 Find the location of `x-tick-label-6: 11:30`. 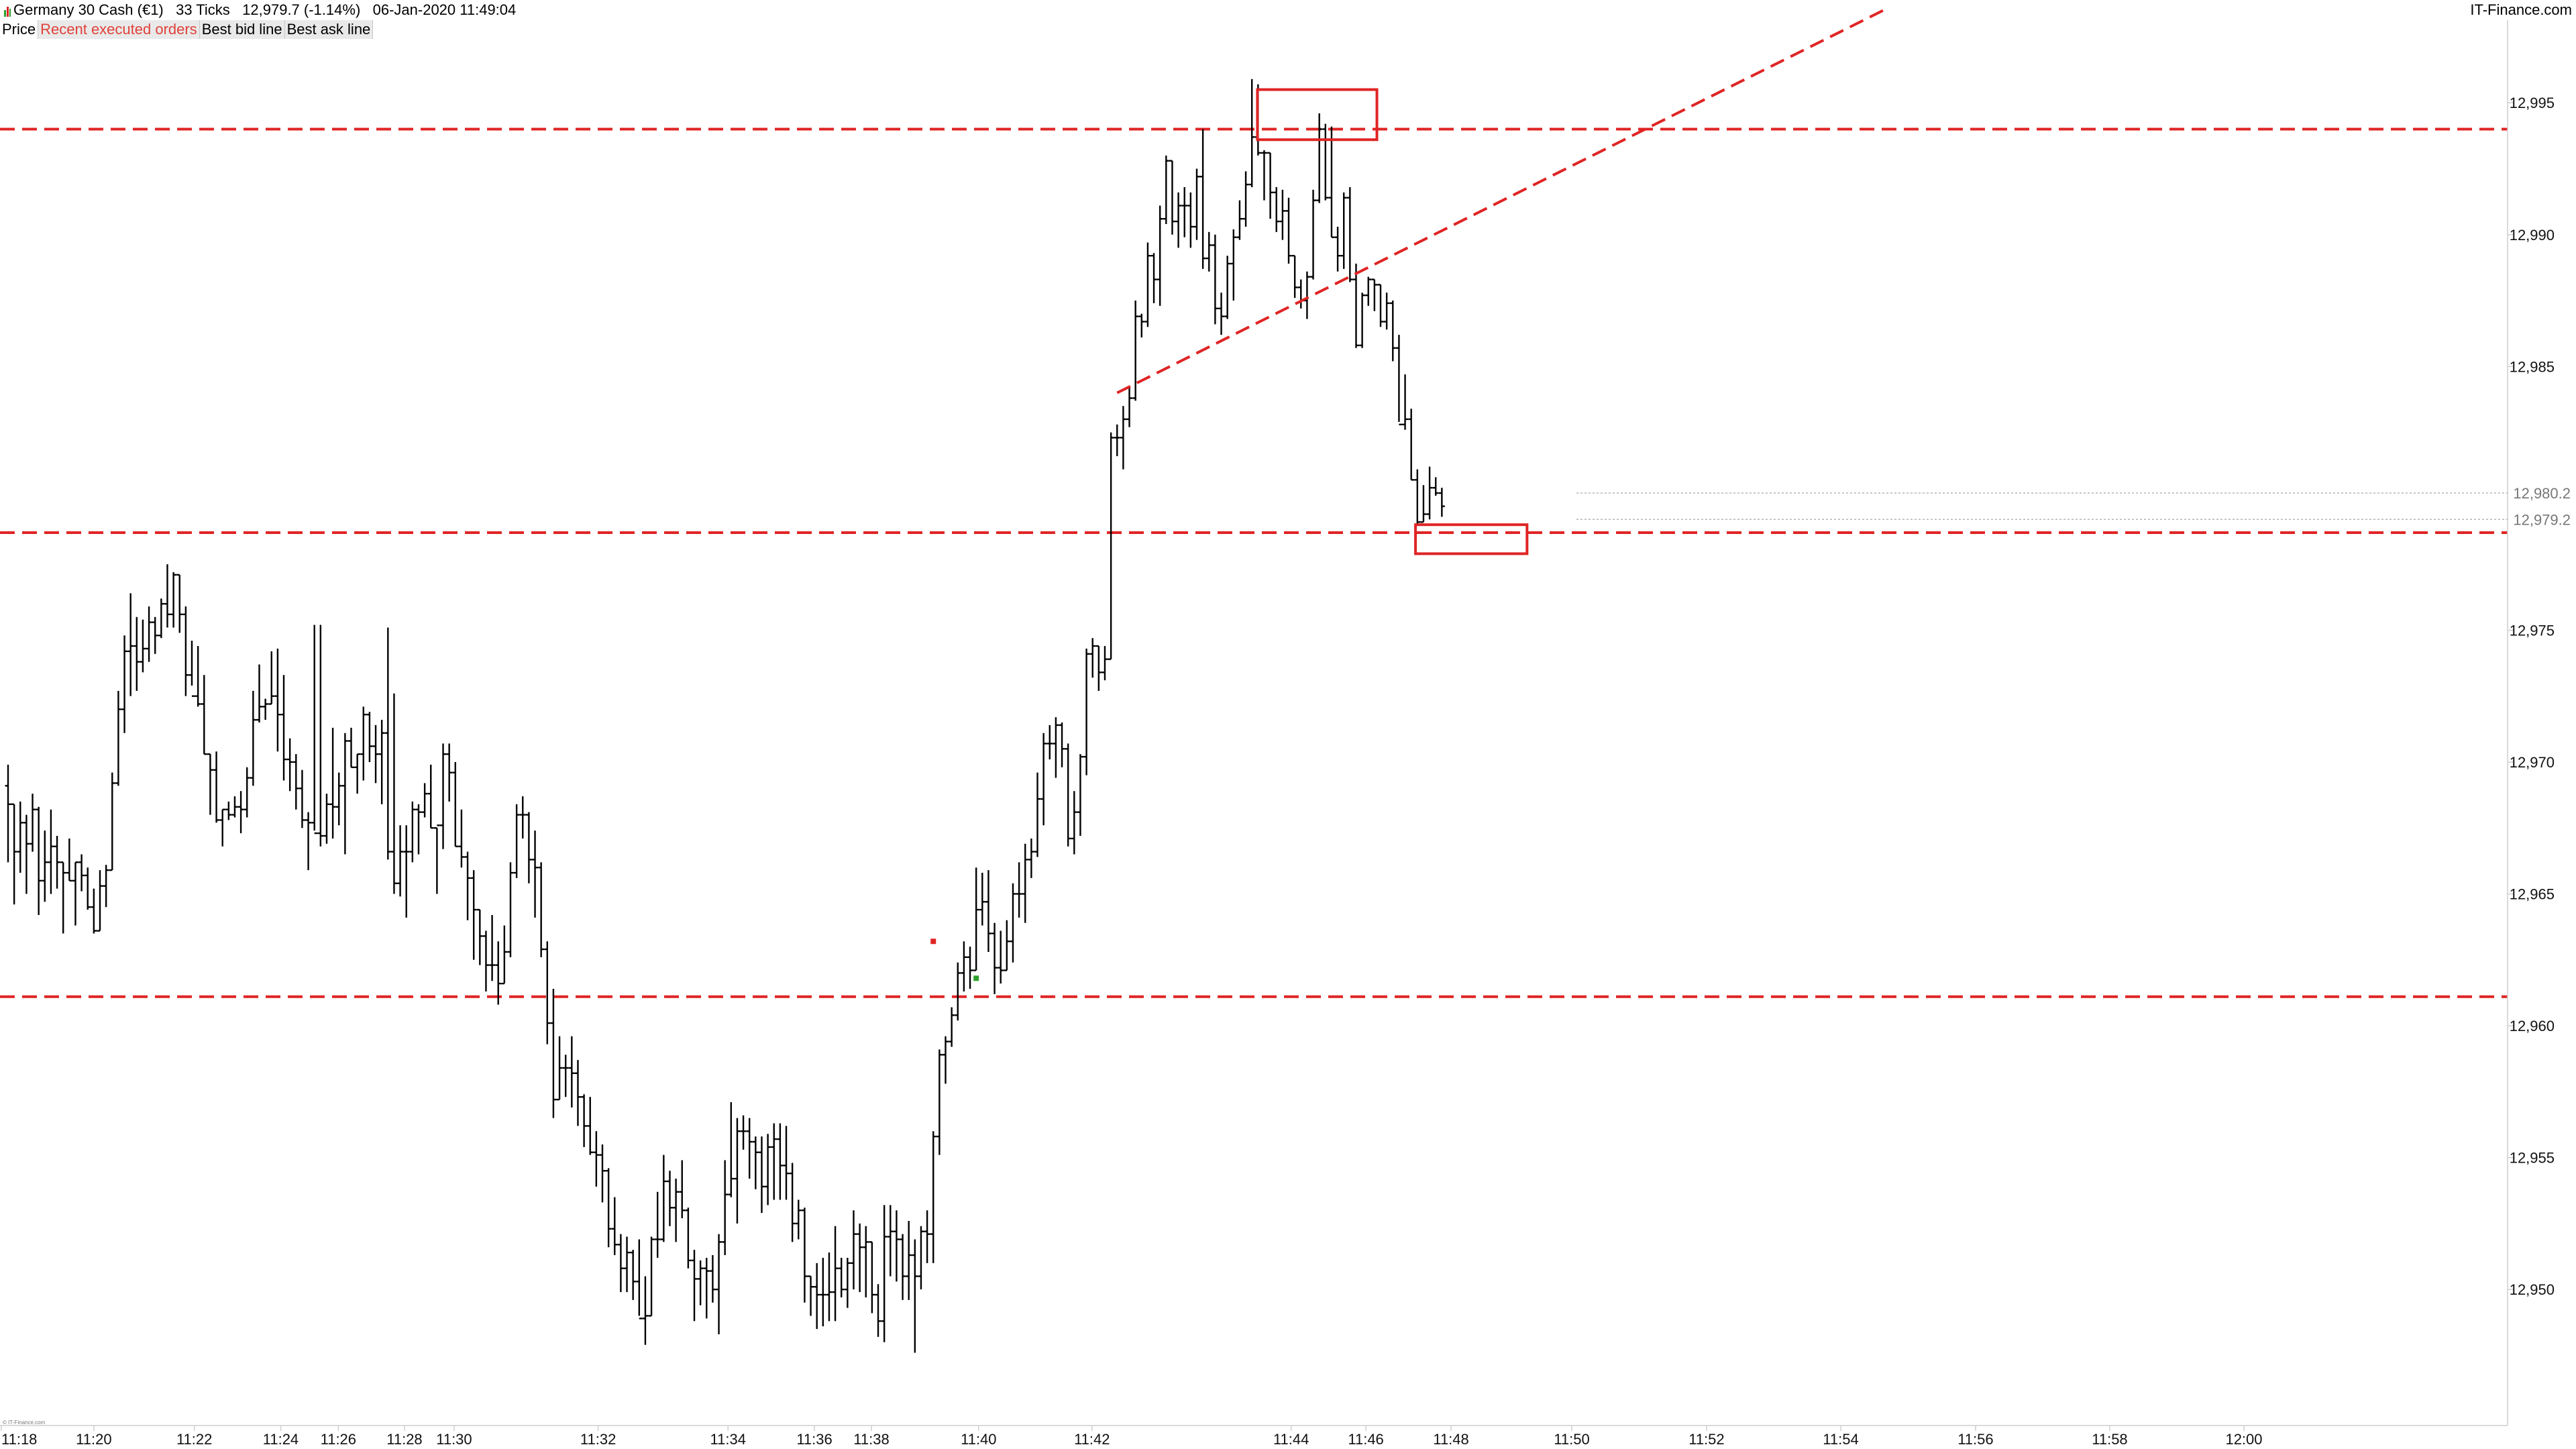

x-tick-label-6: 11:30 is located at coordinates (454, 1439).